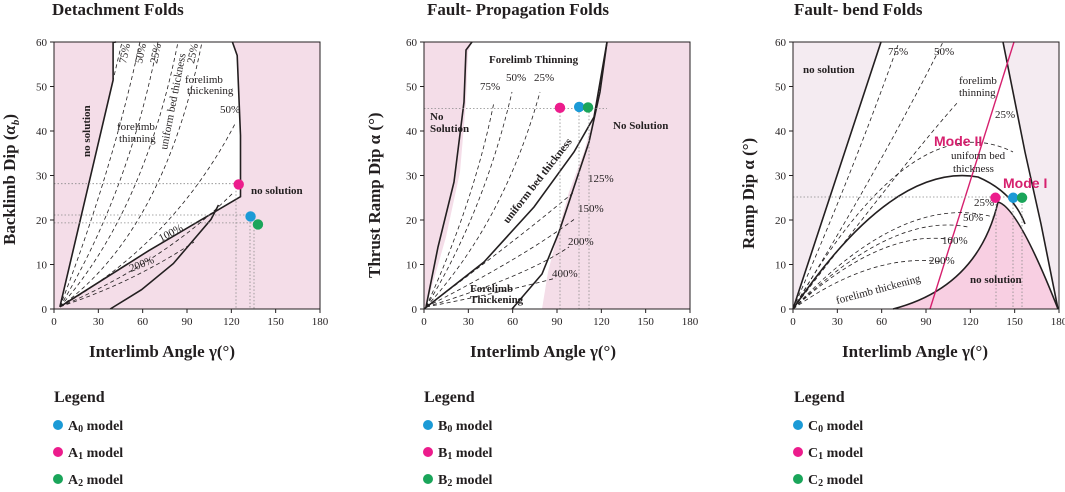 The image size is (1065, 492). Describe the element at coordinates (449, 129) in the screenshot. I see `label-no-solution-left-2: Solution` at that location.